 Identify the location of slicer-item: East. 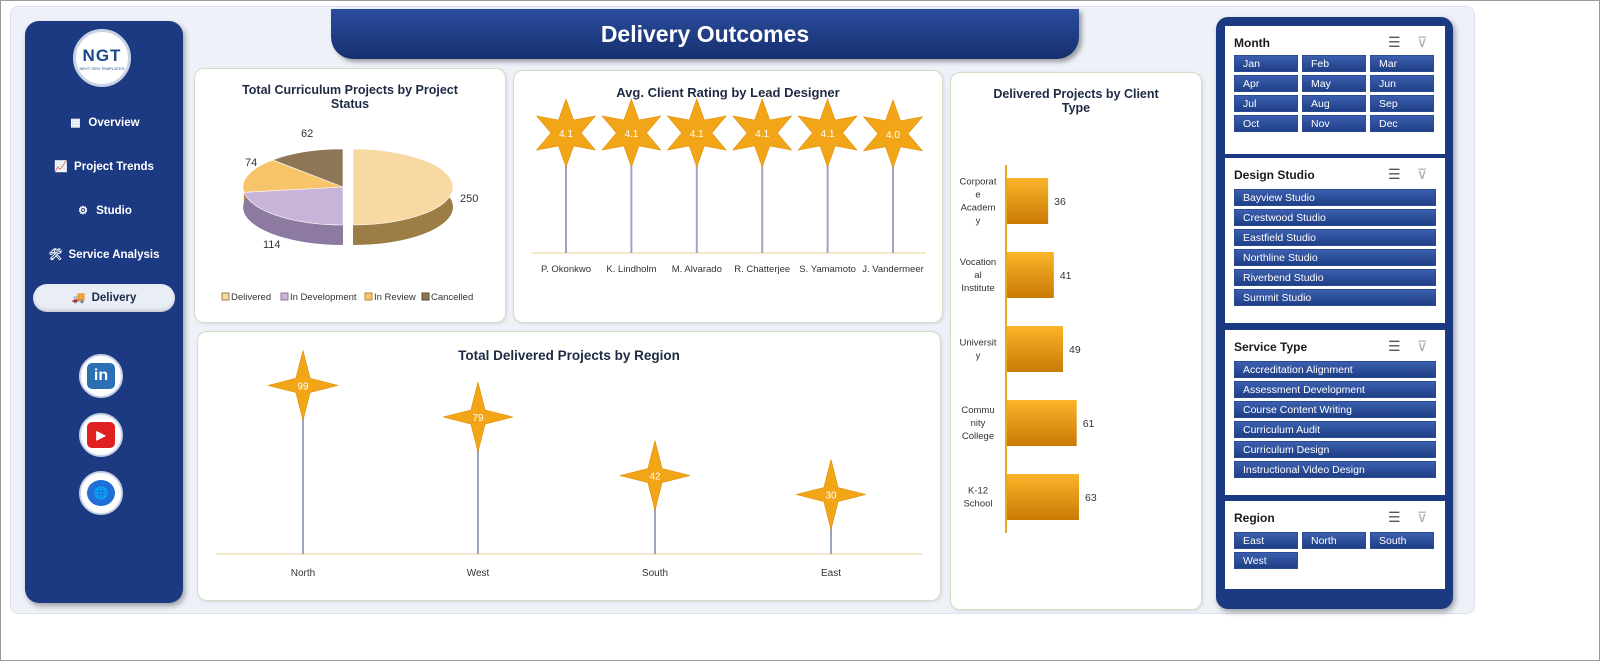
(1266, 540).